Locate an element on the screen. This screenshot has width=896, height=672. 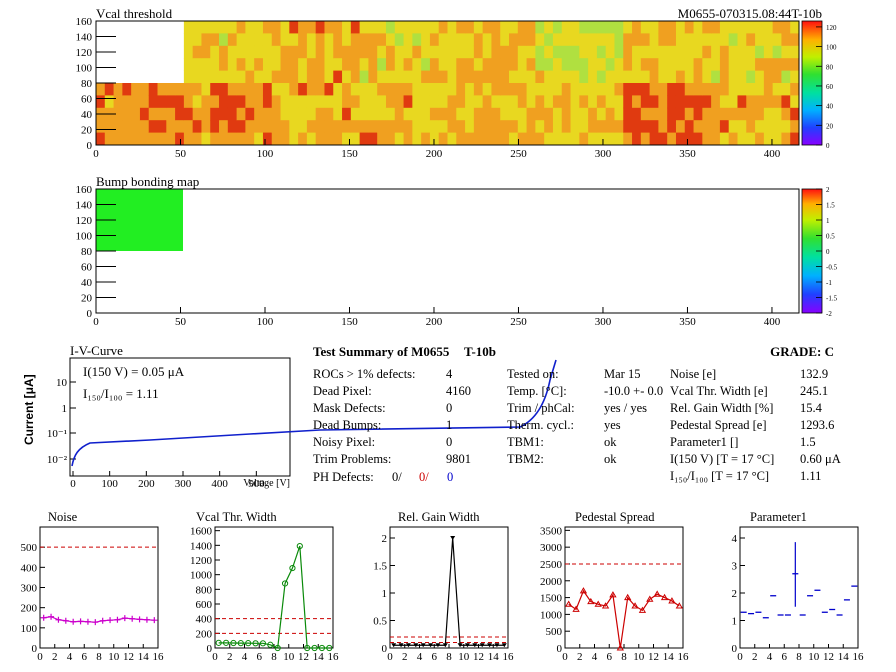
scale-tick-label: 0 is located at coordinates (828, 146).